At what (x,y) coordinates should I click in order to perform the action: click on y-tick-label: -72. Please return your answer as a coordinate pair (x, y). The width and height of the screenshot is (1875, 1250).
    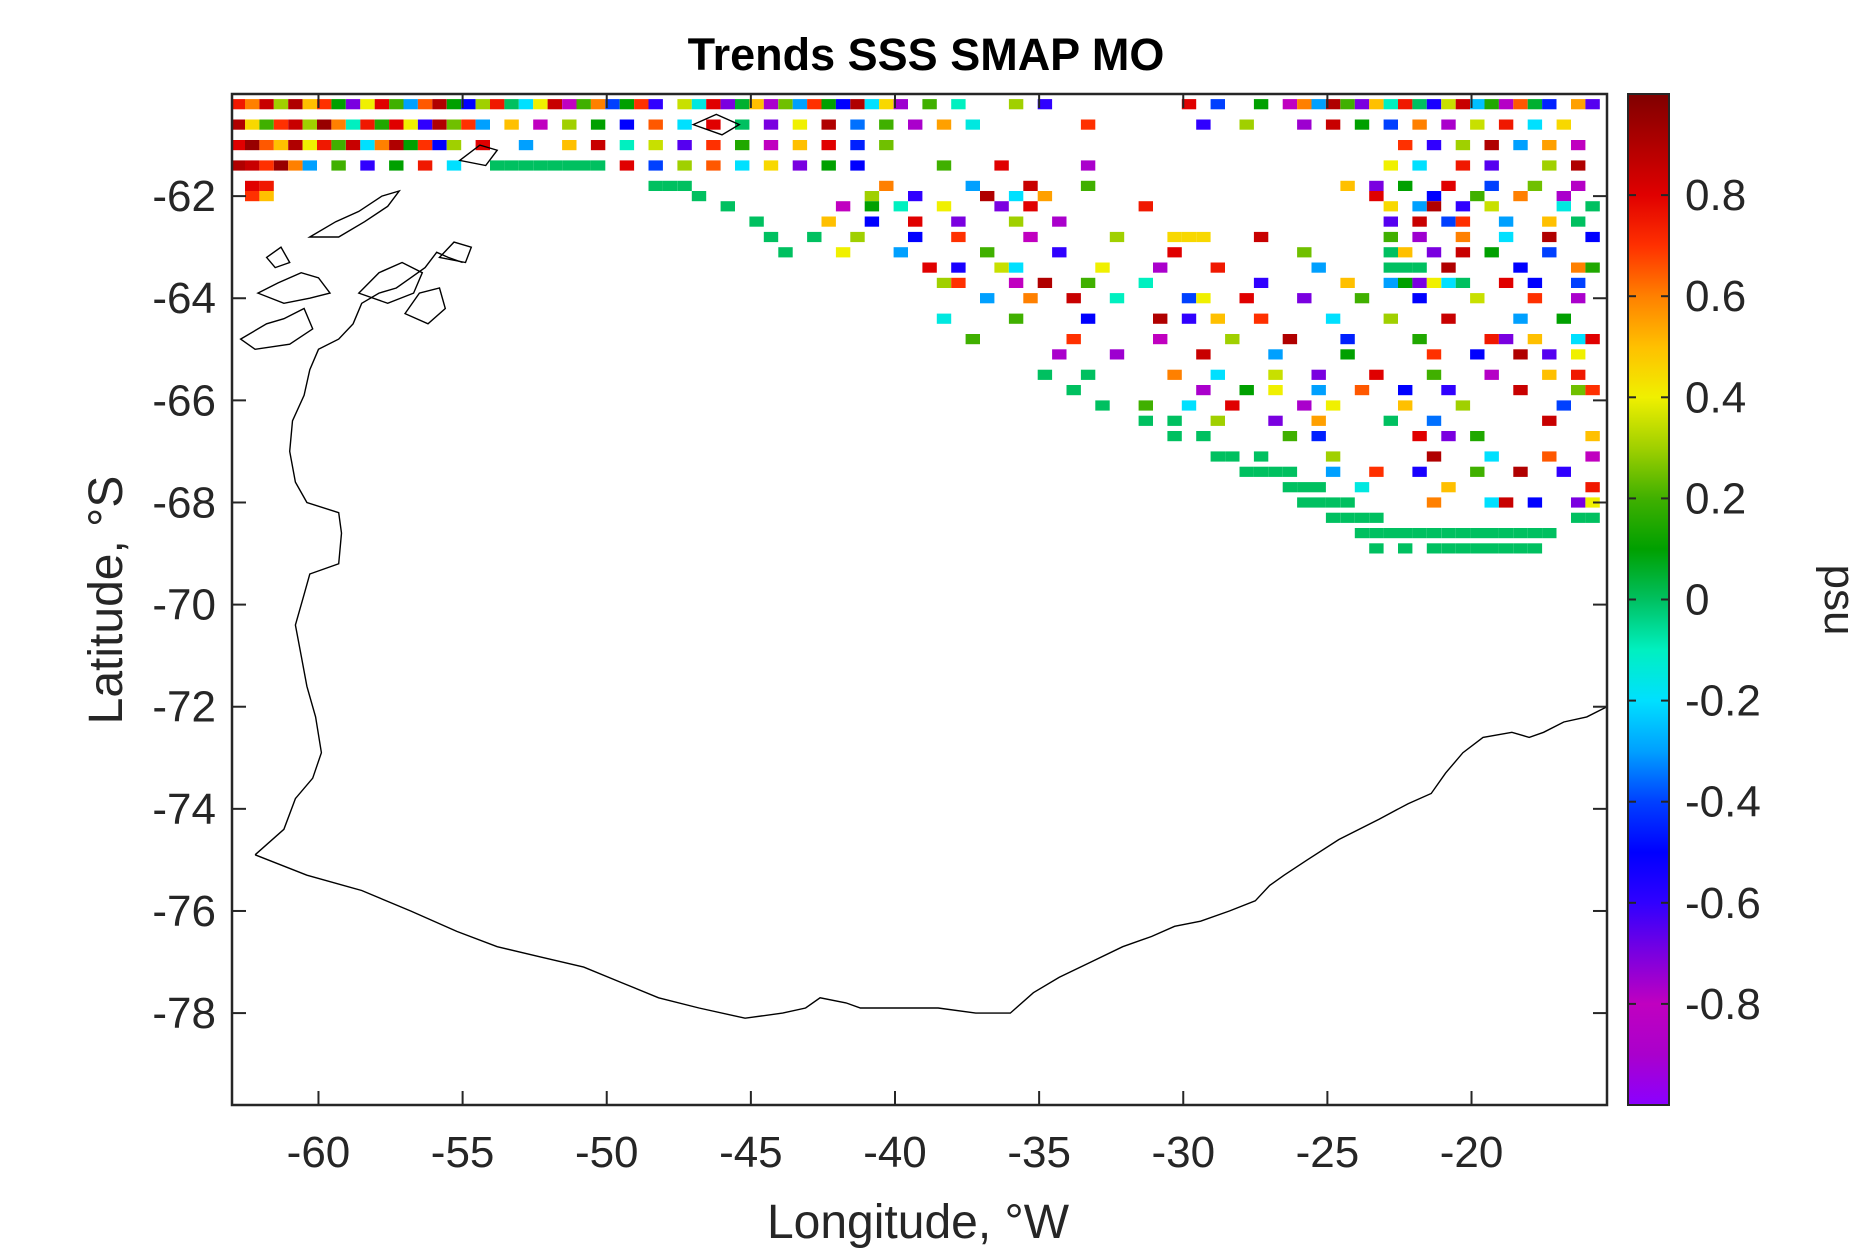
    Looking at the image, I should click on (184, 707).